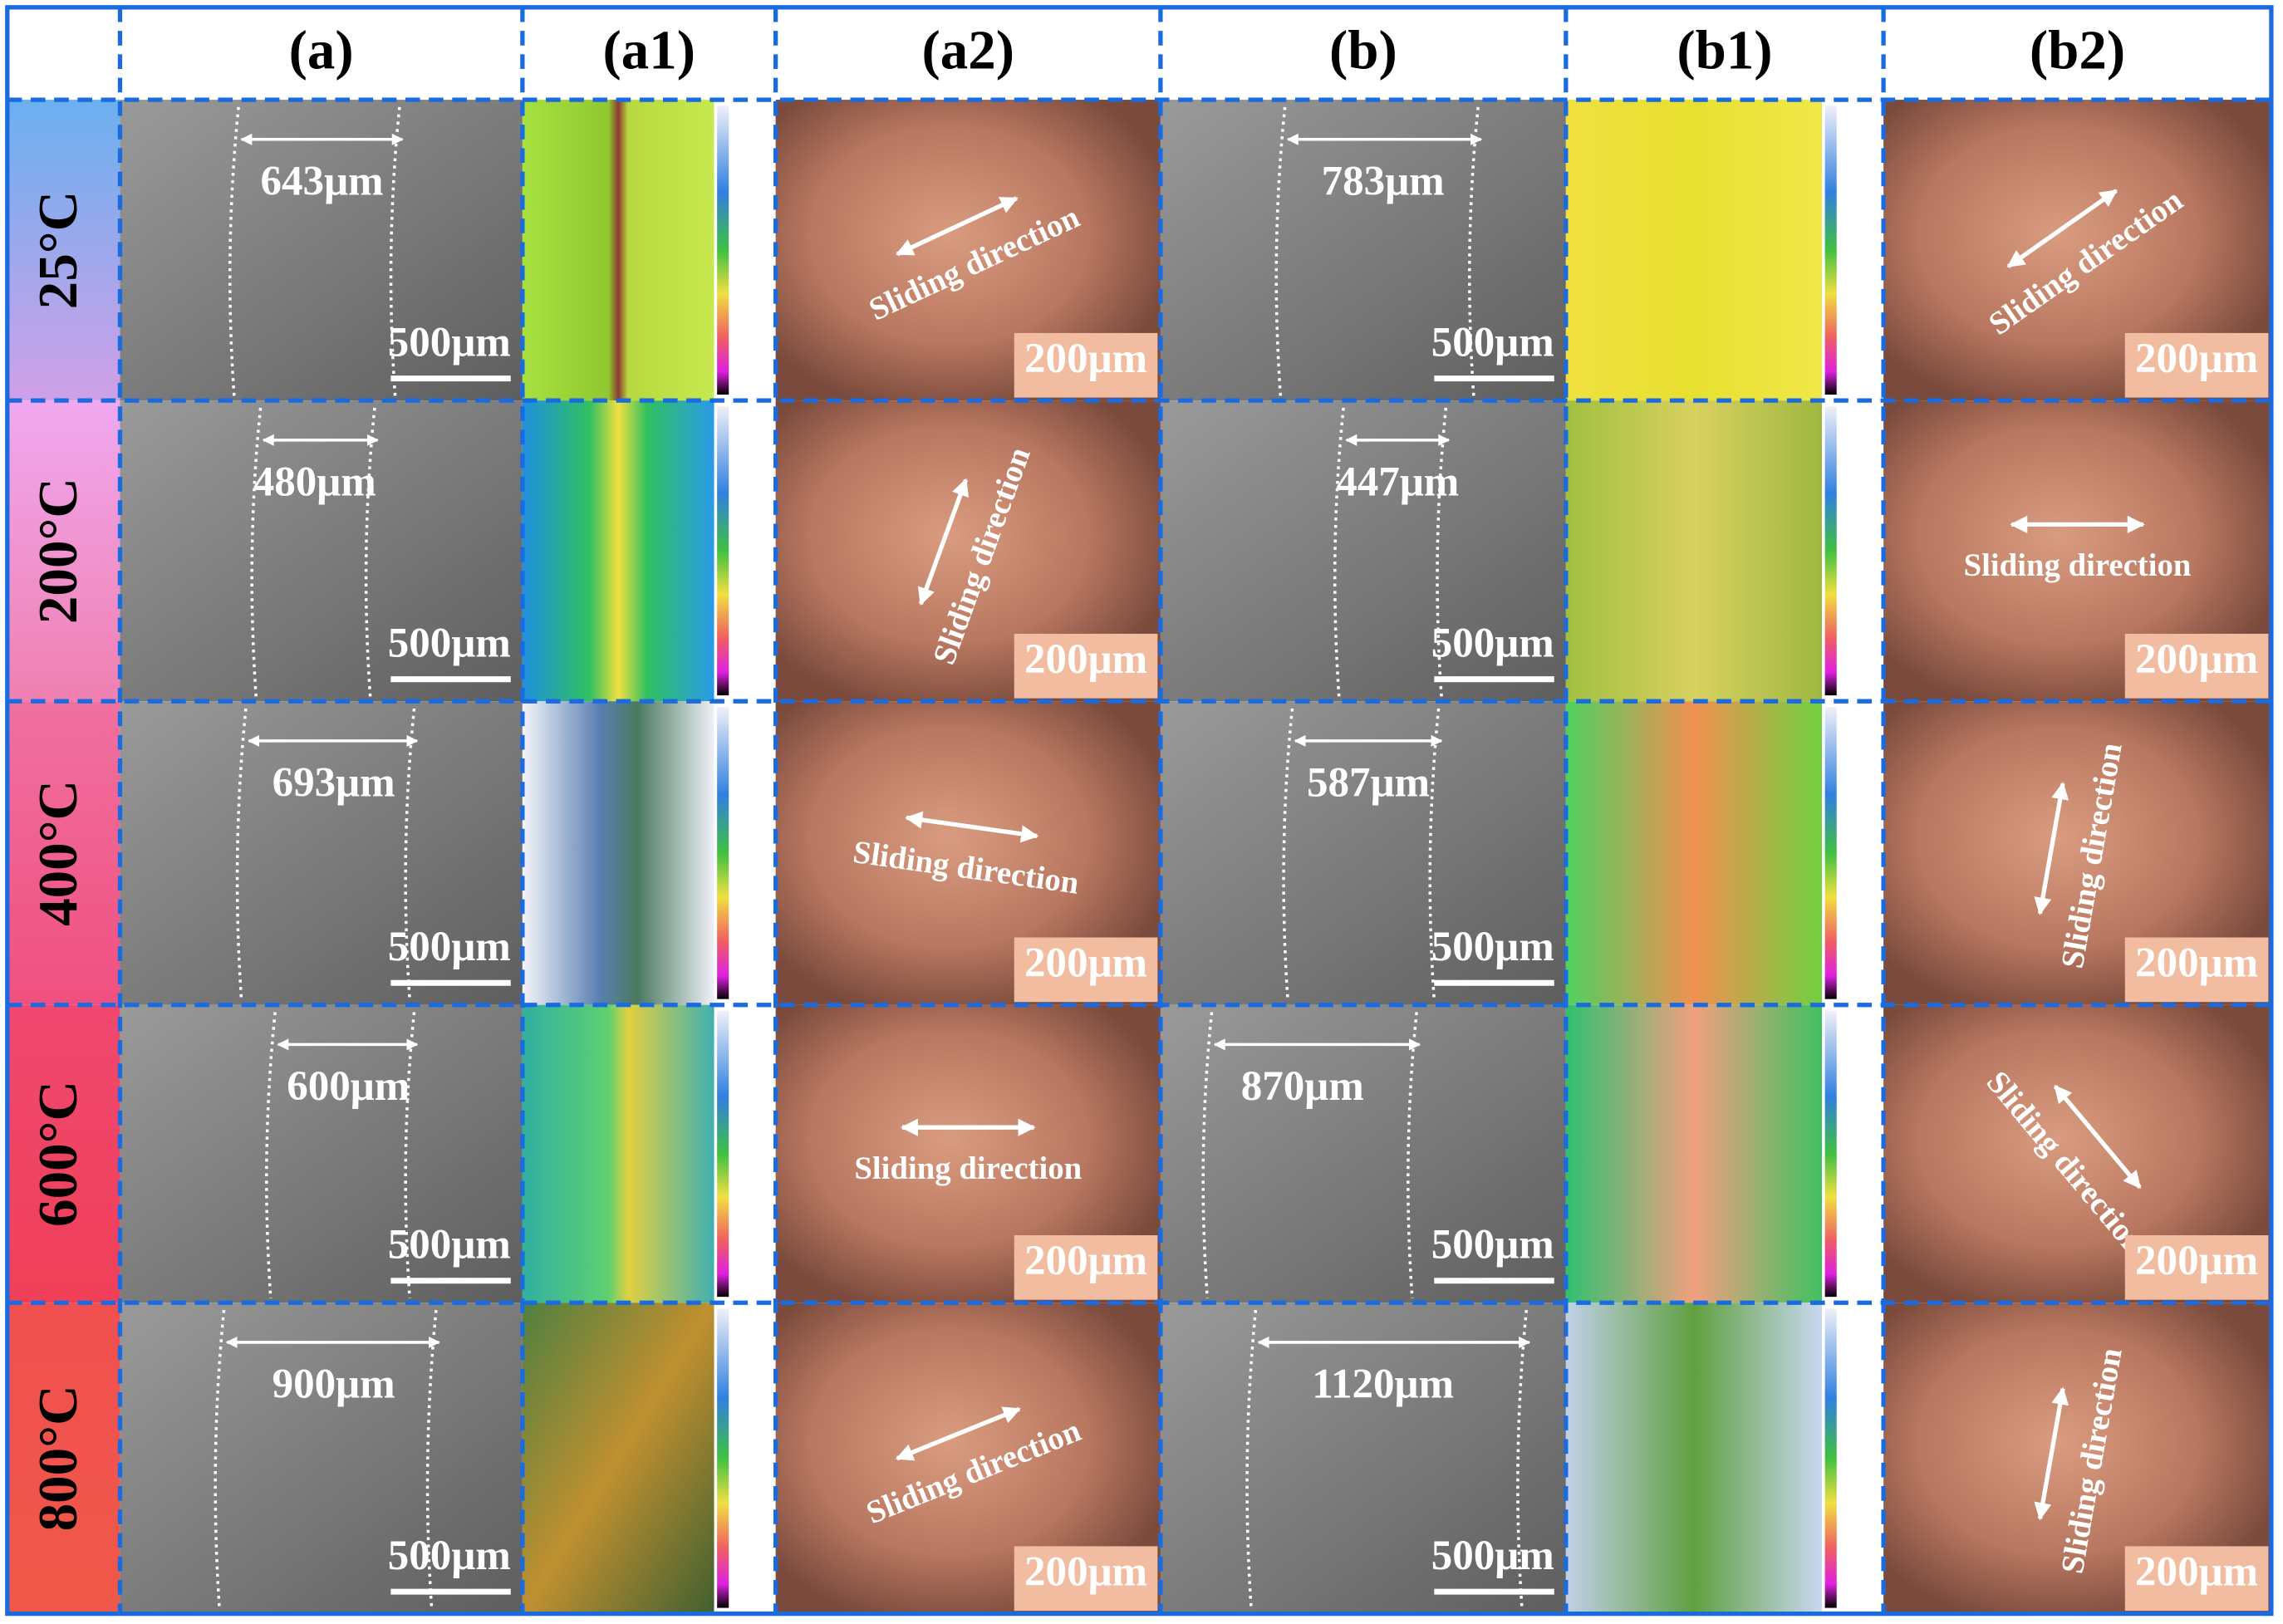 The width and height of the screenshot is (2283, 1624). I want to click on track-width: 1120μm, so click(1383, 1383).